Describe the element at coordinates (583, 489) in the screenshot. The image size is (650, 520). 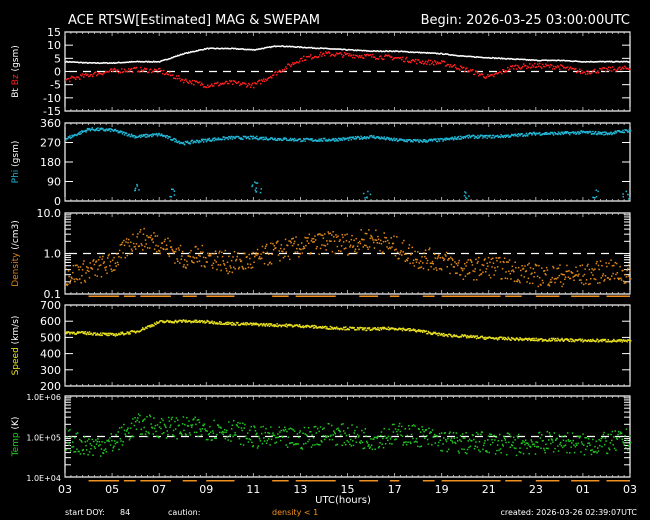
I see `x-tick-label: 01` at that location.